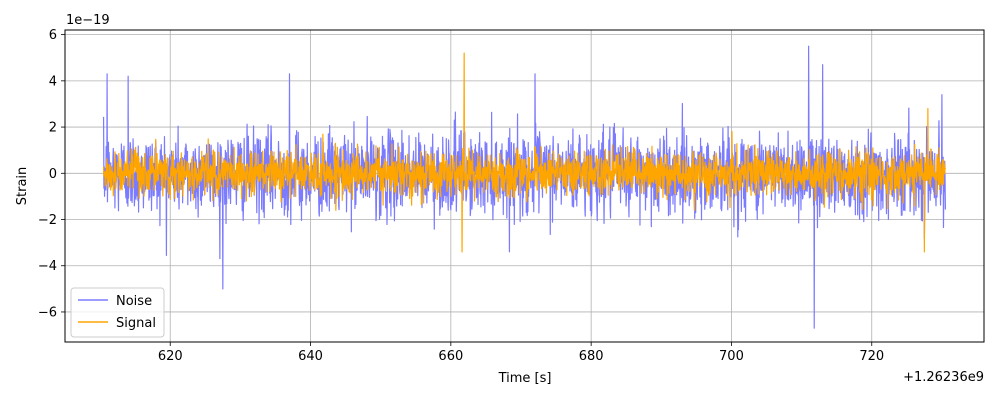 The image size is (1000, 404). Describe the element at coordinates (53, 81) in the screenshot. I see `y-tick-label: 4` at that location.